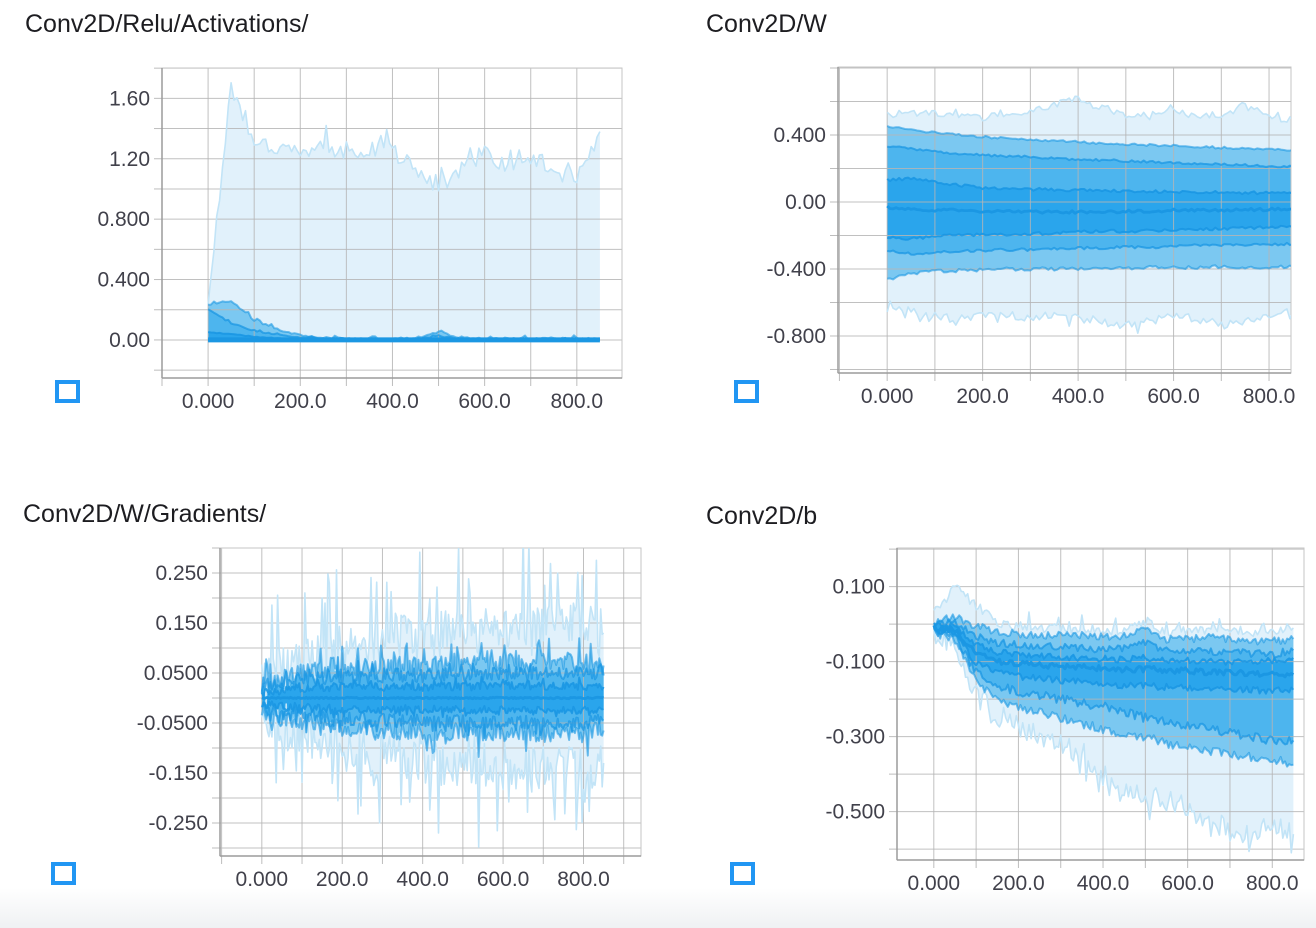  Describe the element at coordinates (178, 823) in the screenshot. I see `svg-text: -0.250` at that location.